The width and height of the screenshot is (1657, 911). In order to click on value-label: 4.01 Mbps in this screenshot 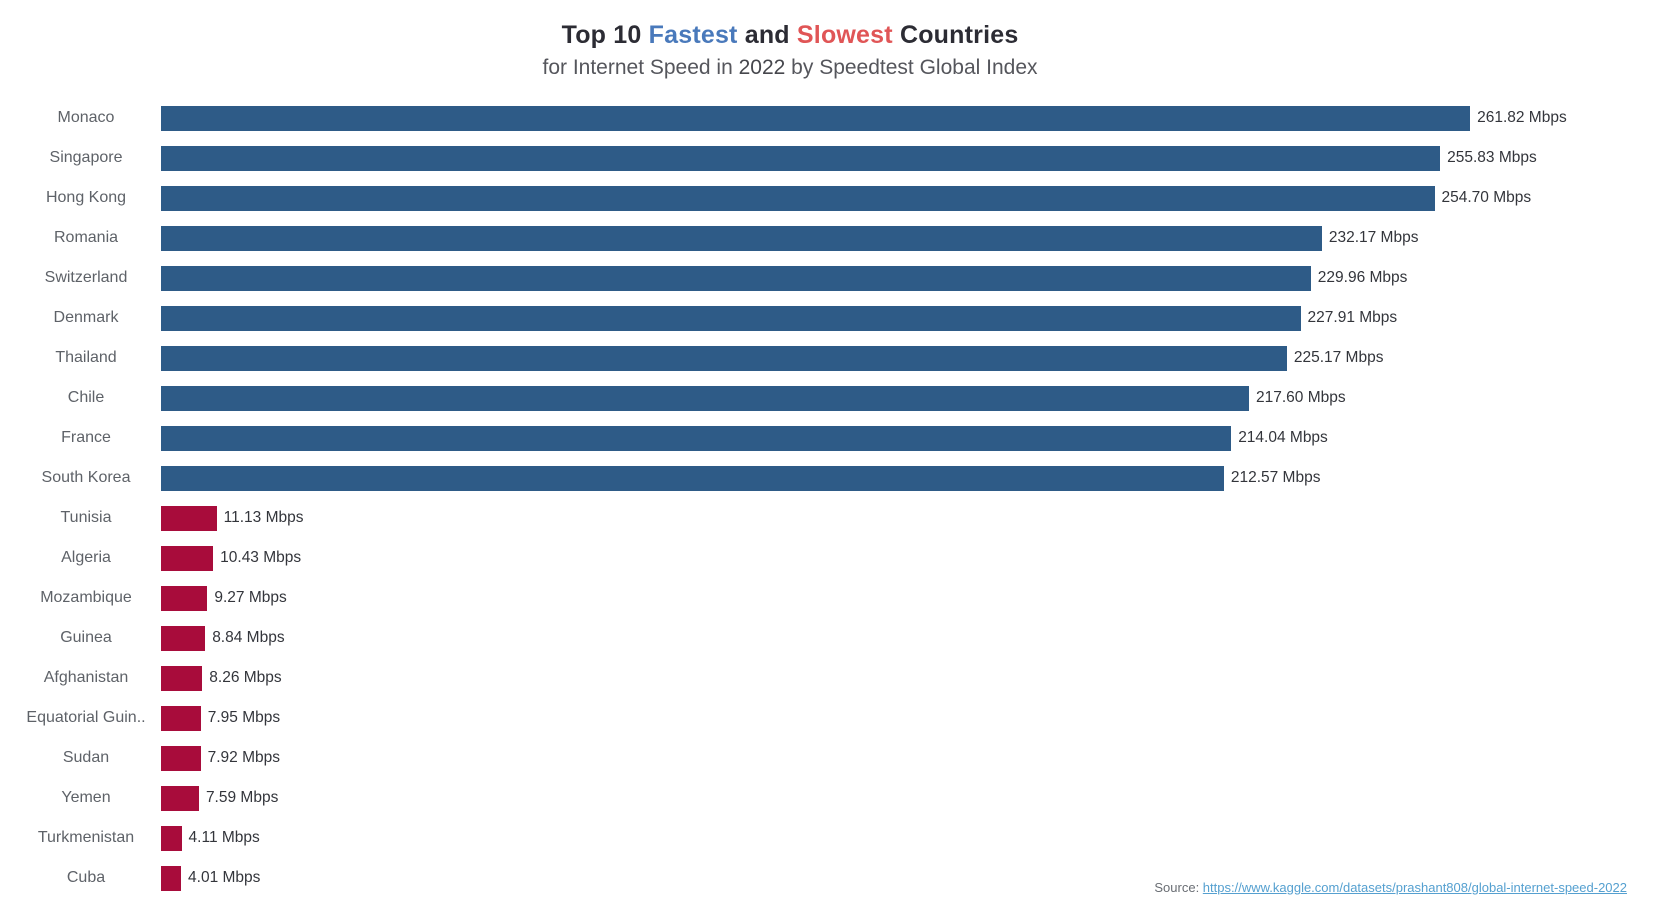, I will do `click(224, 877)`.